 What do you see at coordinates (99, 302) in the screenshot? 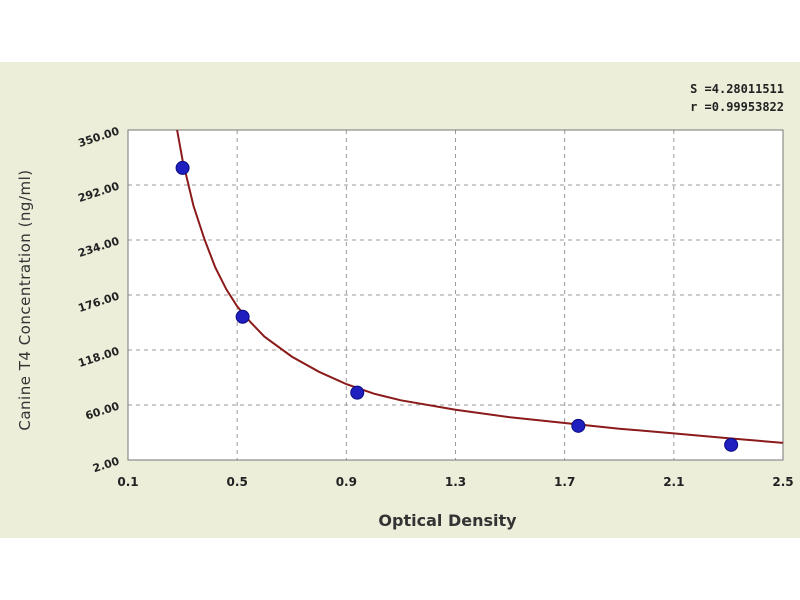
I see `y-tick-label: 176.00` at bounding box center [99, 302].